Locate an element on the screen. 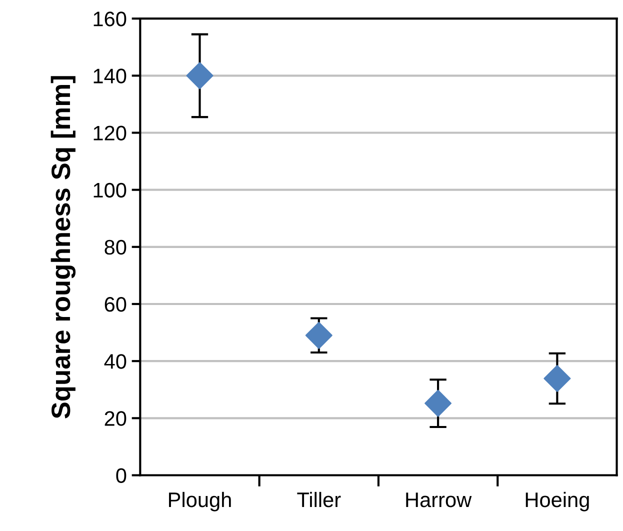 This screenshot has height=531, width=623. y-tick-label: 60 is located at coordinates (115, 304).